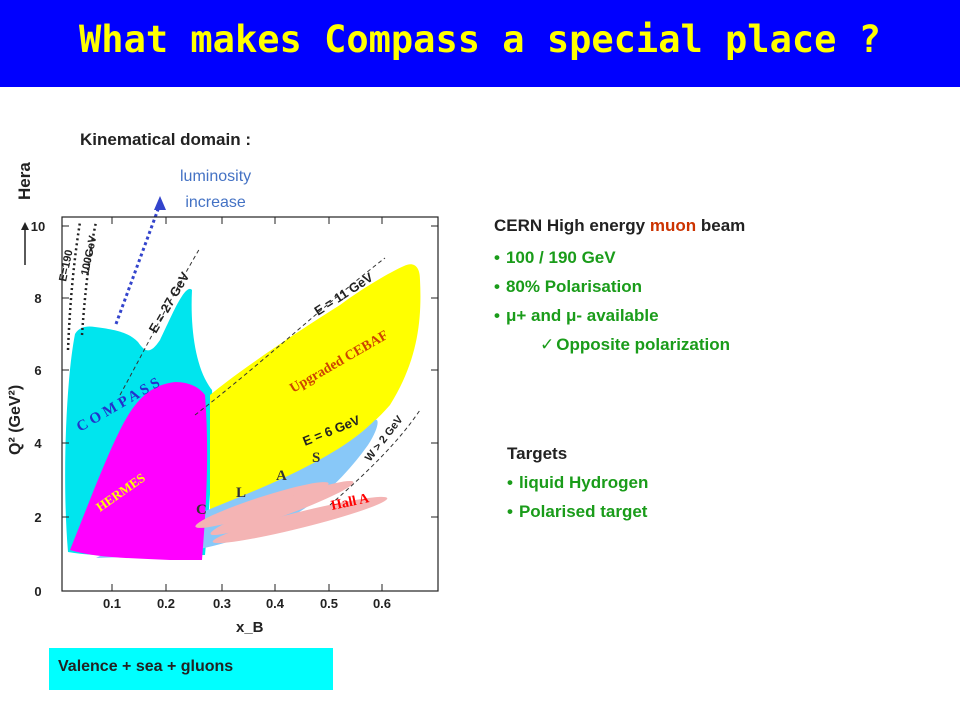 The image size is (960, 720). Describe the element at coordinates (281, 476) in the screenshot. I see `clas-label-a: A` at that location.